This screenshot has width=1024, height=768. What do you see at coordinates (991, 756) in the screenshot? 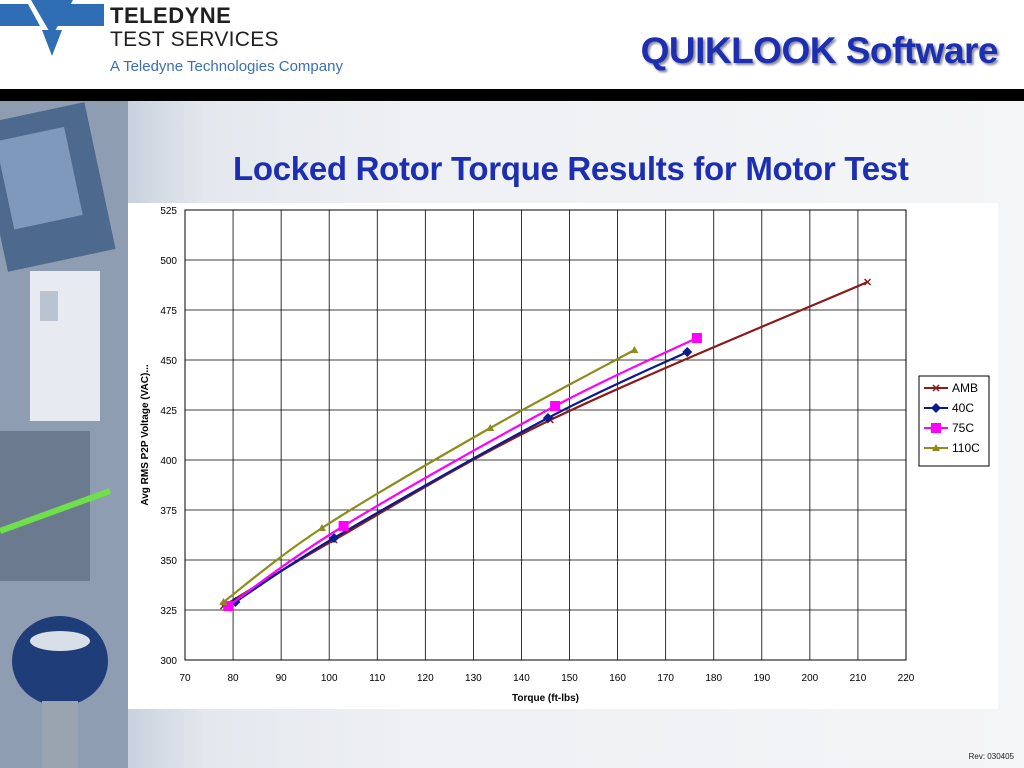
I see `revision-label: Rev: 030405` at bounding box center [991, 756].